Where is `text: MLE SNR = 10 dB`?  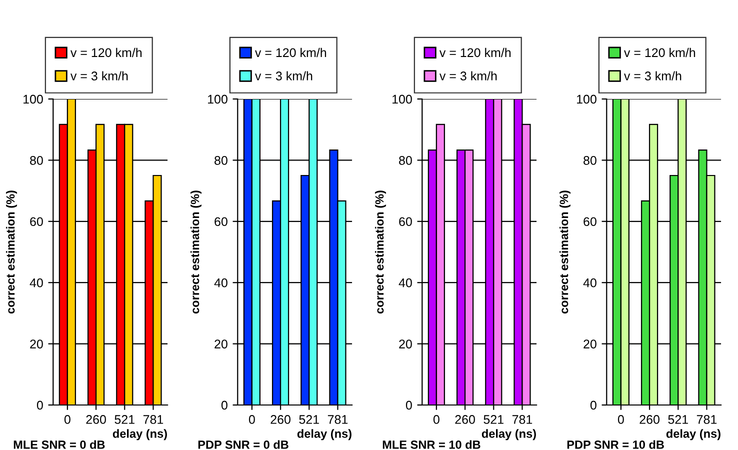 text: MLE SNR = 10 dB is located at coordinates (431, 444).